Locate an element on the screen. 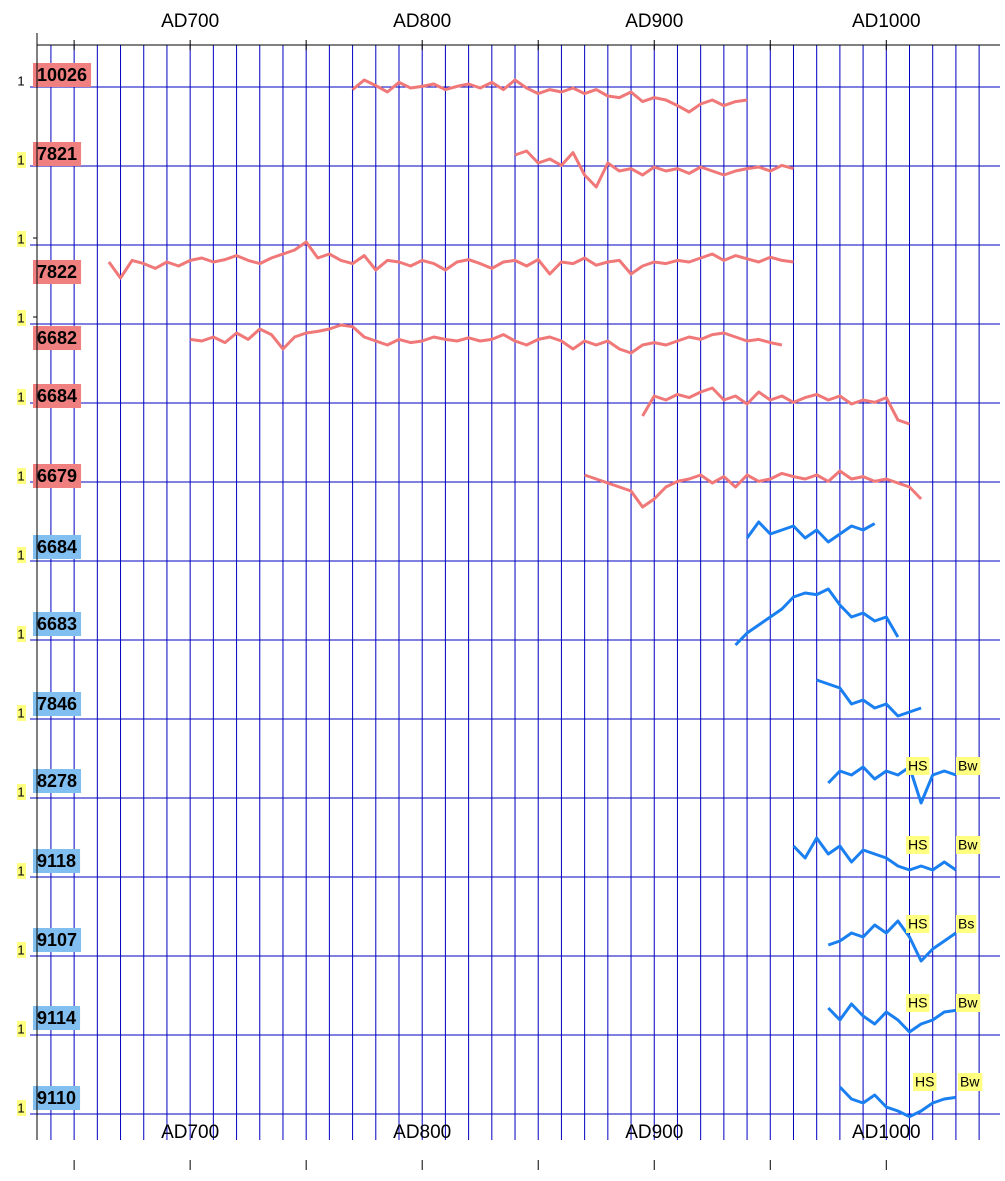  annotation: Bs is located at coordinates (966, 924).